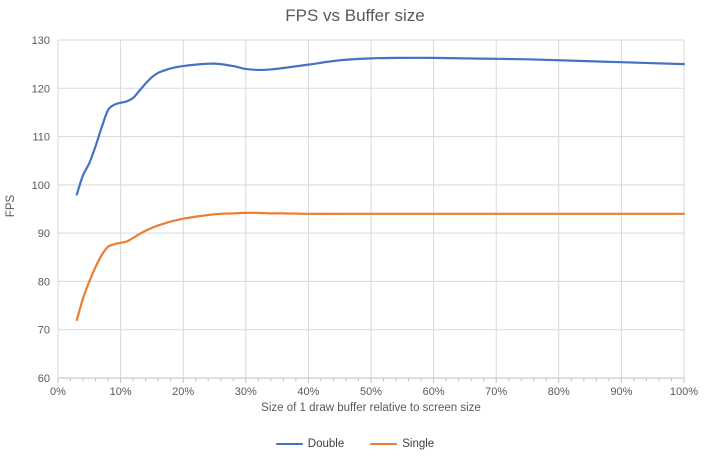  I want to click on y-tick-label-120: 120, so click(41, 89).